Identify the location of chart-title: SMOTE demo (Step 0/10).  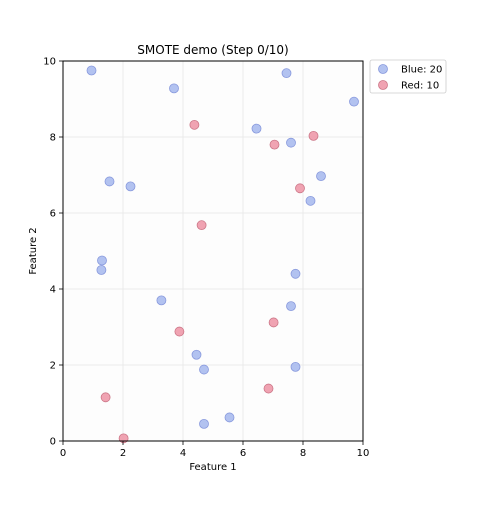
(212, 50).